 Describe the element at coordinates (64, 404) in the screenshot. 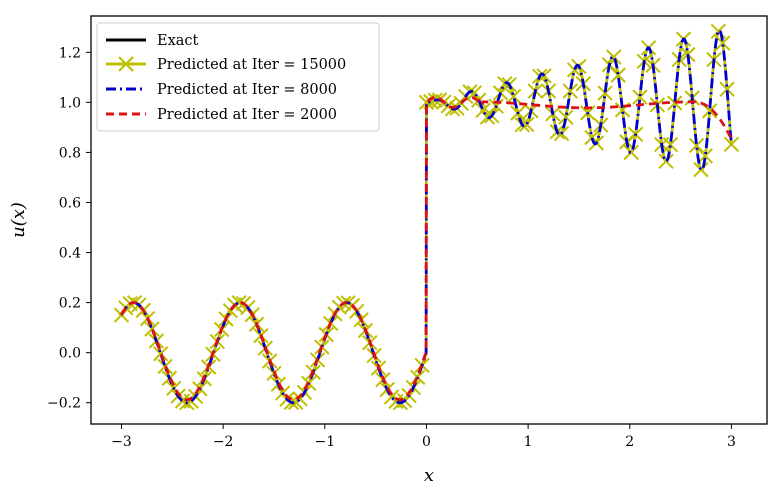

I see `y-tick-label: −0.2` at that location.